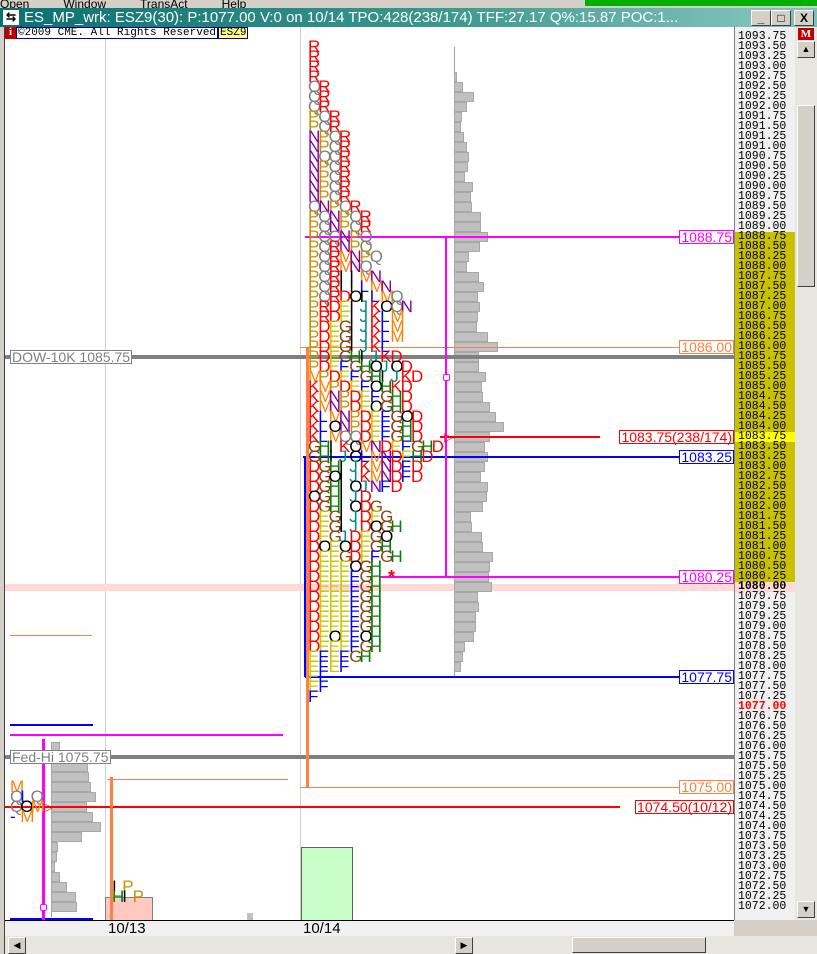 This screenshot has height=954, width=817. I want to click on tpo-row: DEGJ DEGO, so click(350, 536).